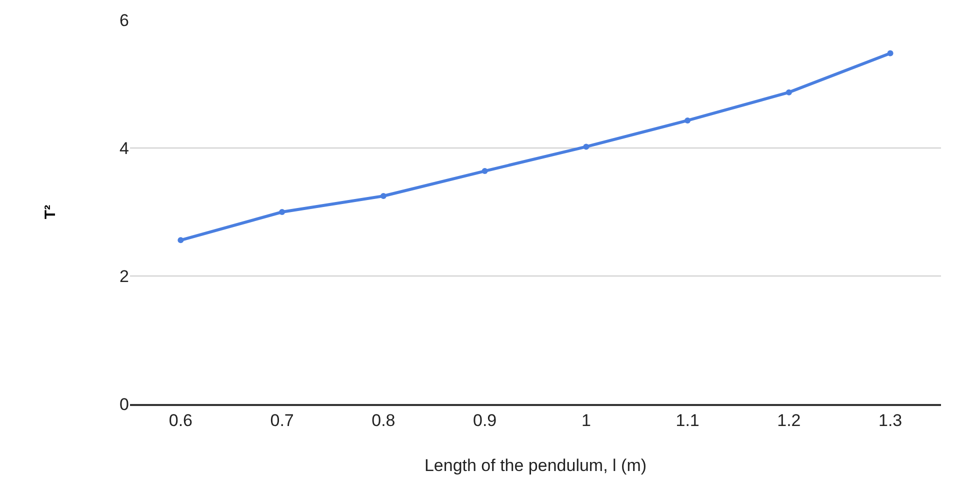 Image resolution: width=961 pixels, height=504 pixels. I want to click on x-tick-label: 1.1, so click(688, 420).